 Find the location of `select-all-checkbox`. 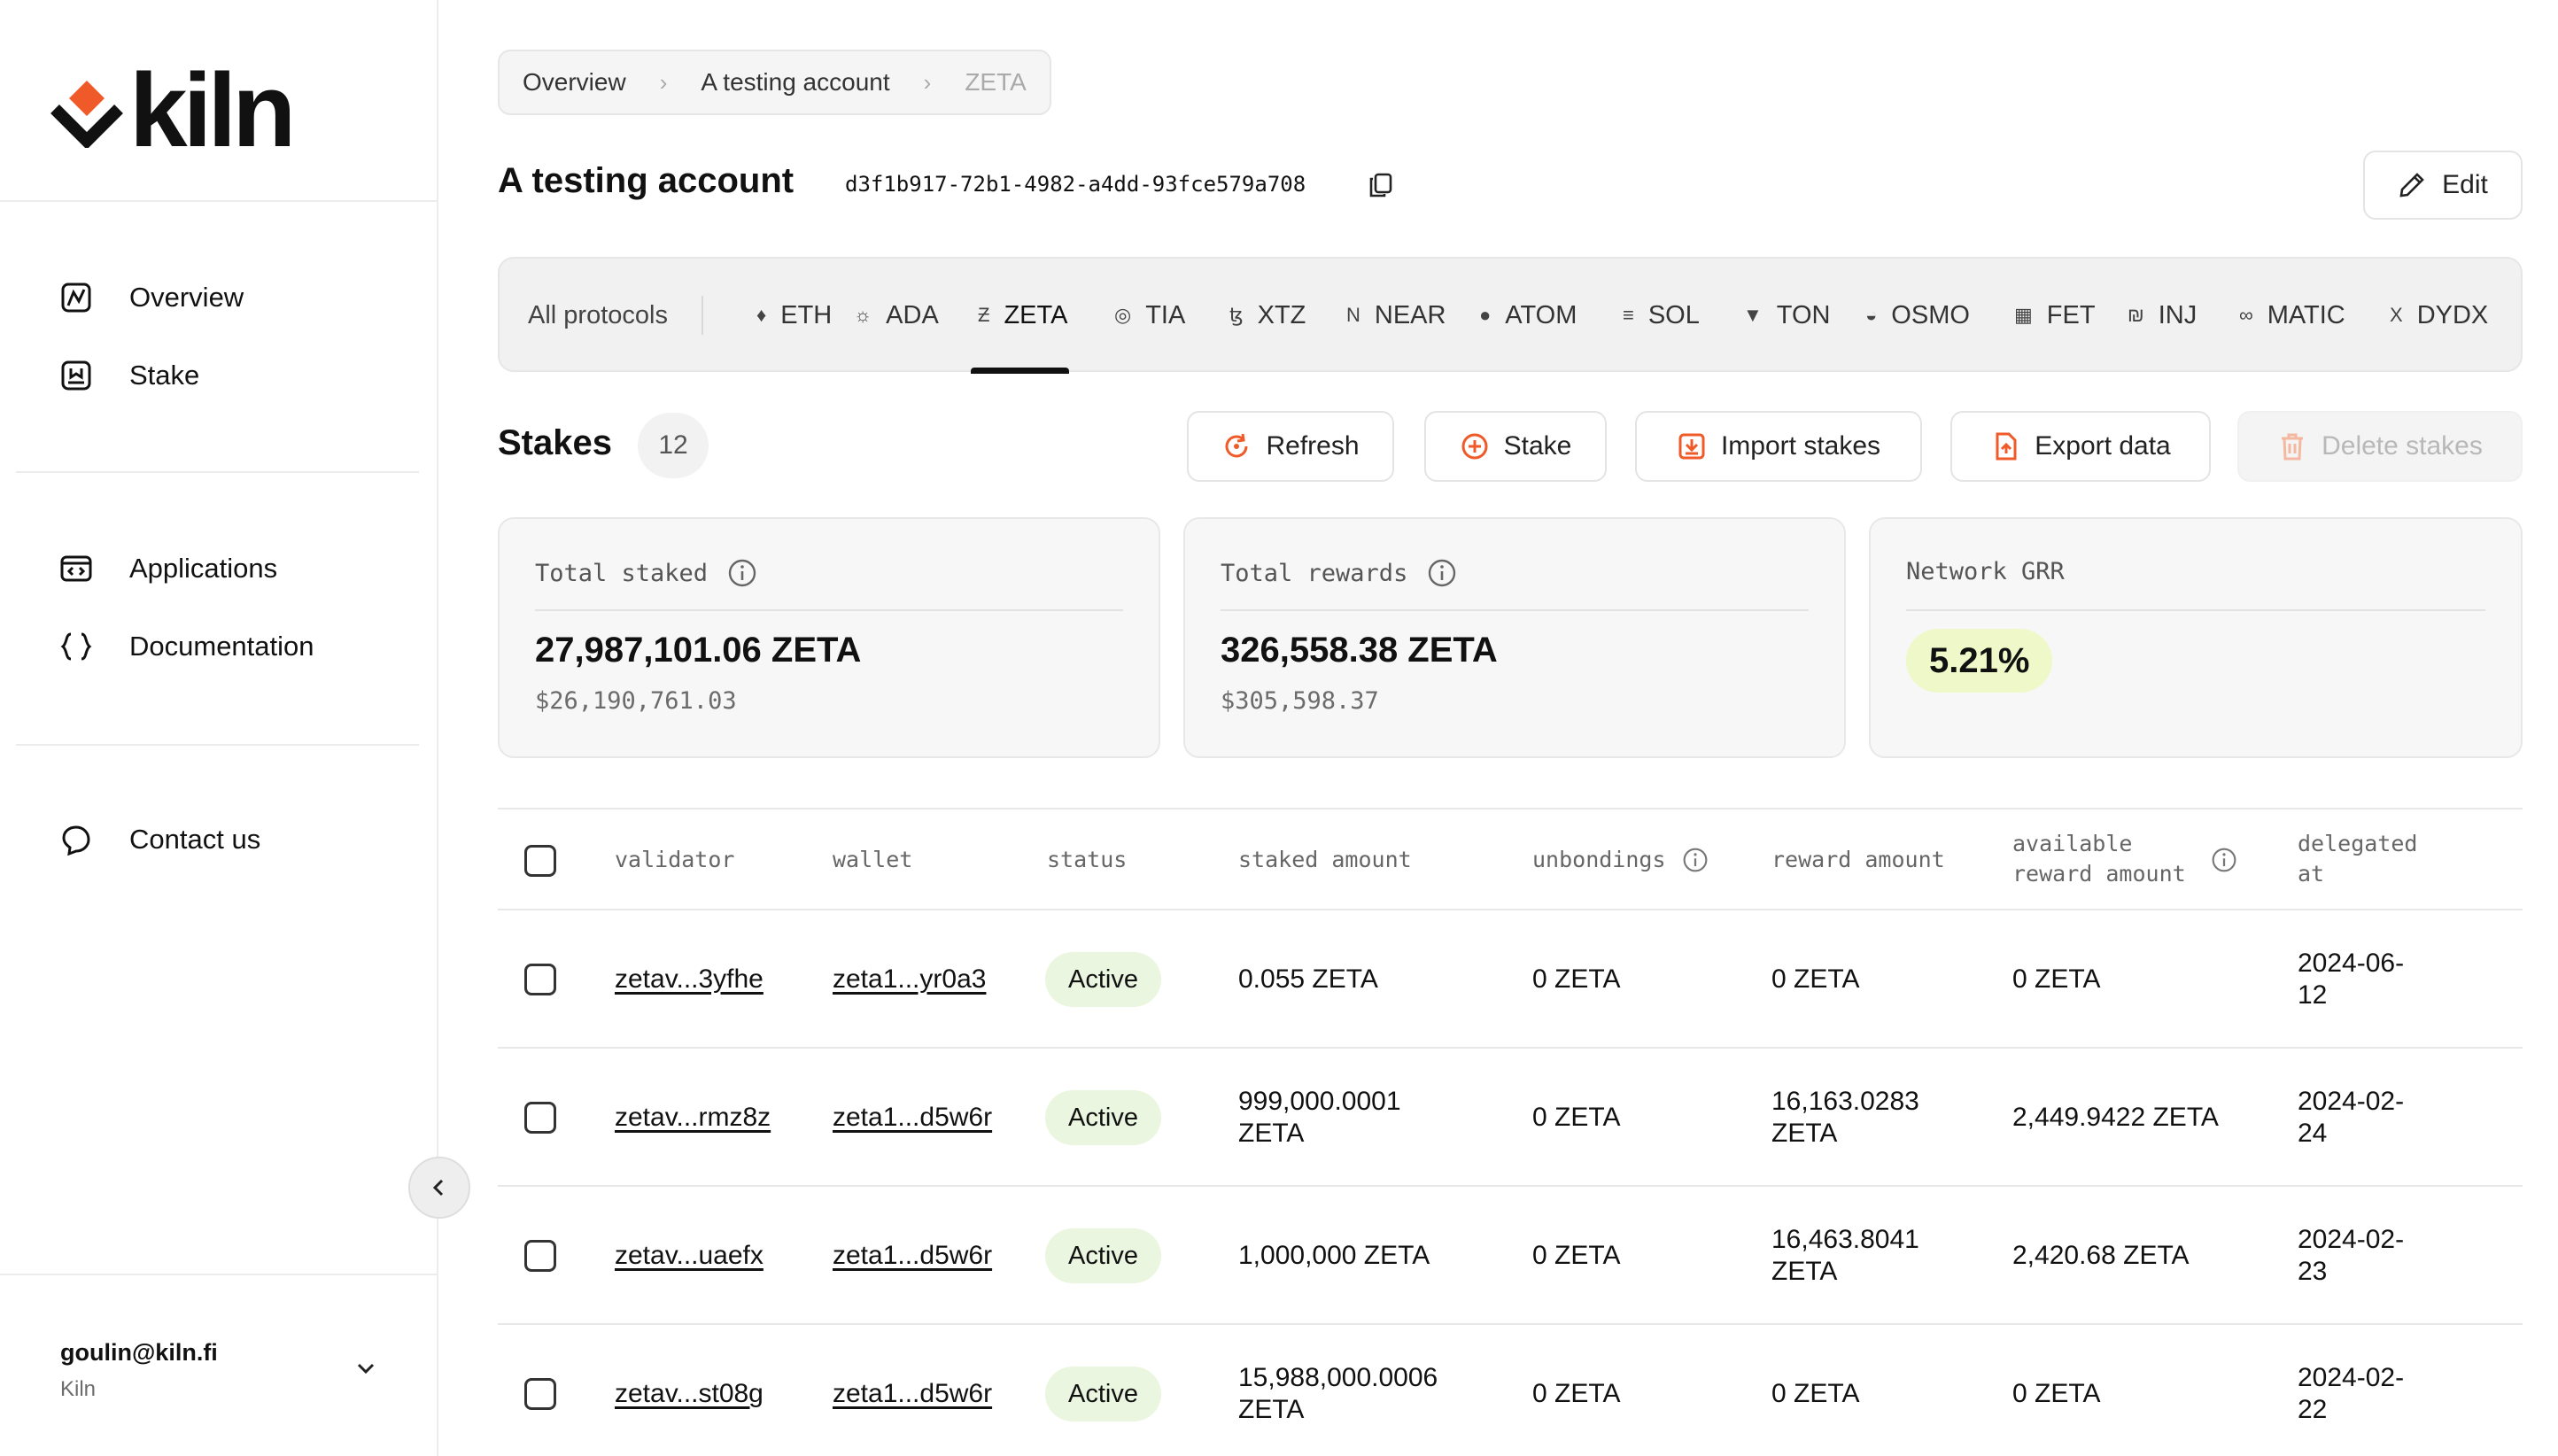

select-all-checkbox is located at coordinates (540, 861).